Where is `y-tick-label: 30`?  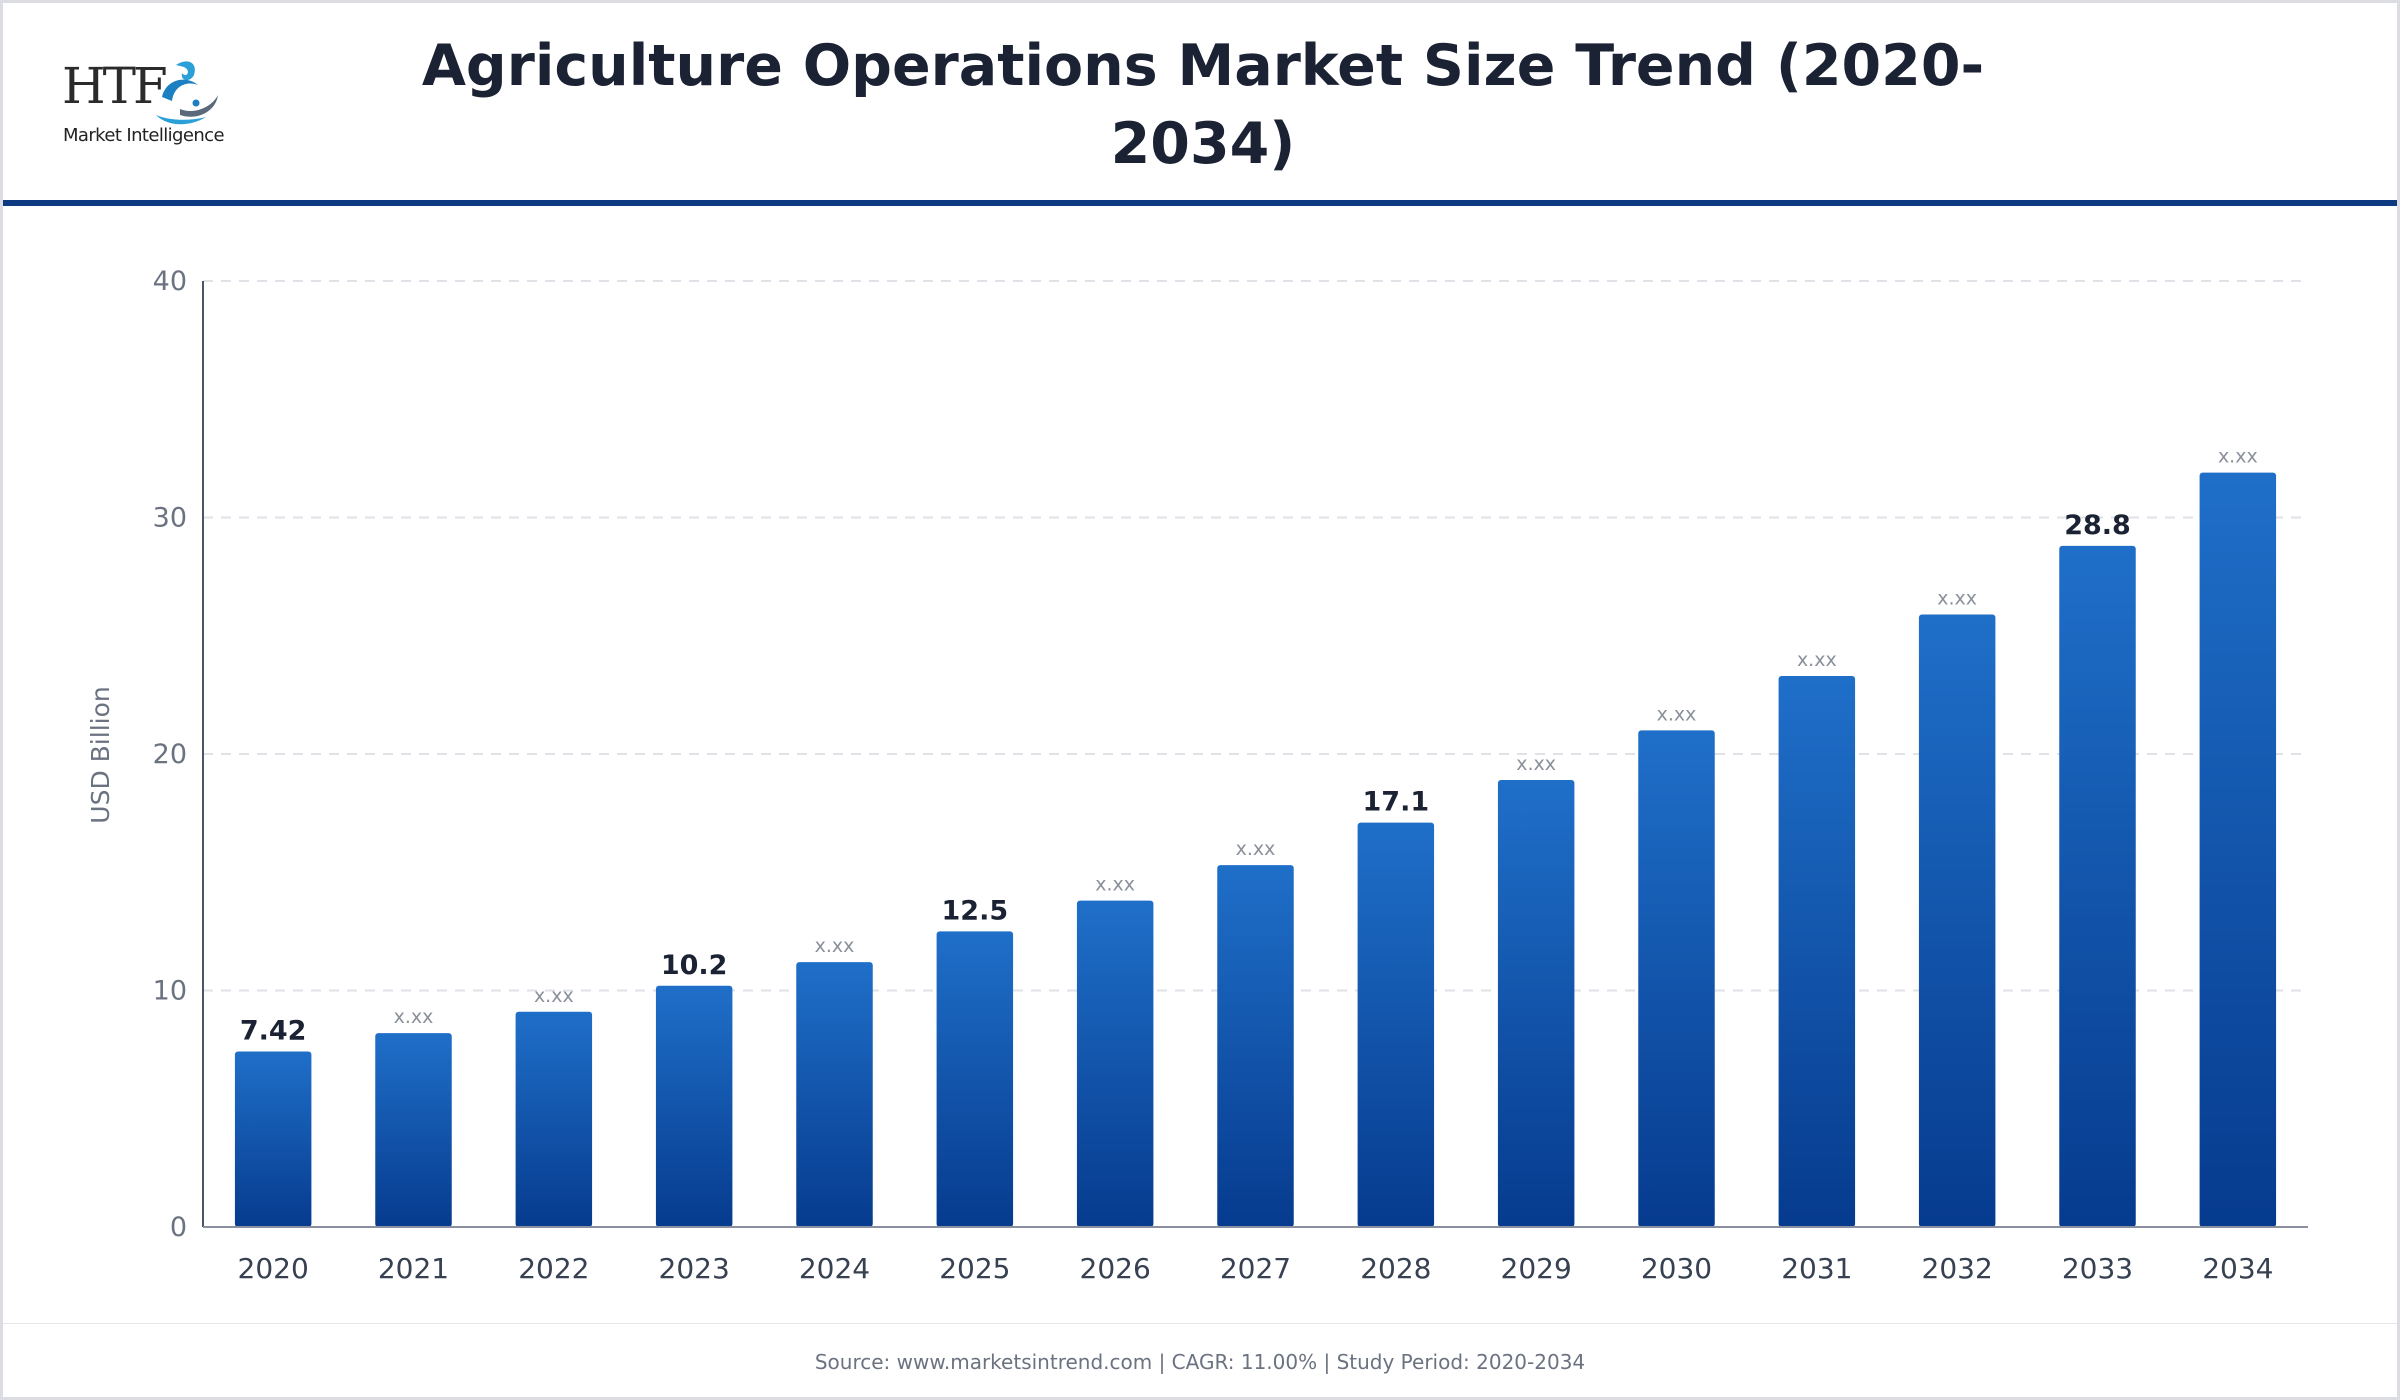 y-tick-label: 30 is located at coordinates (170, 518).